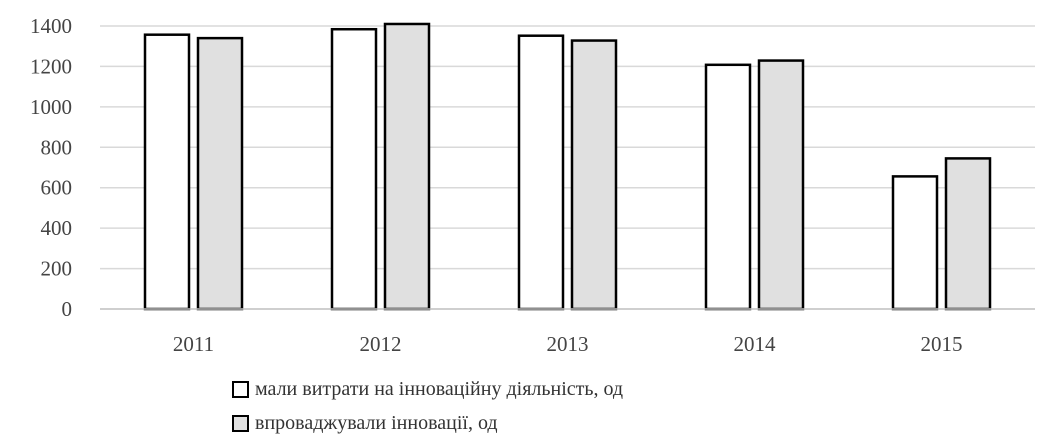  Describe the element at coordinates (240, 389) in the screenshot. I see `legend-swatch-white` at that location.